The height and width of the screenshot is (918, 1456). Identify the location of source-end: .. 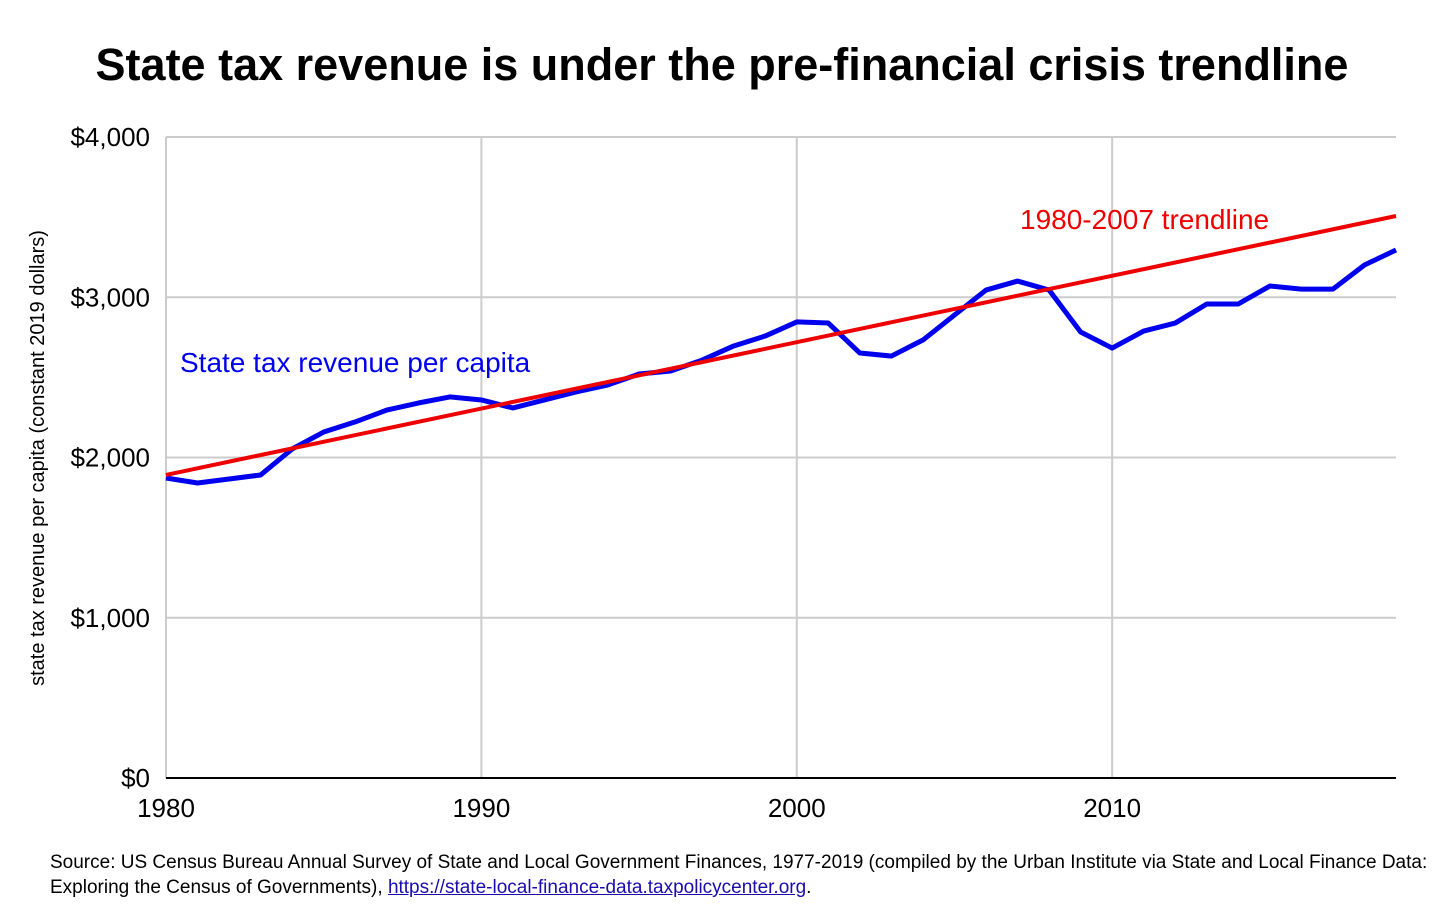
(809, 887).